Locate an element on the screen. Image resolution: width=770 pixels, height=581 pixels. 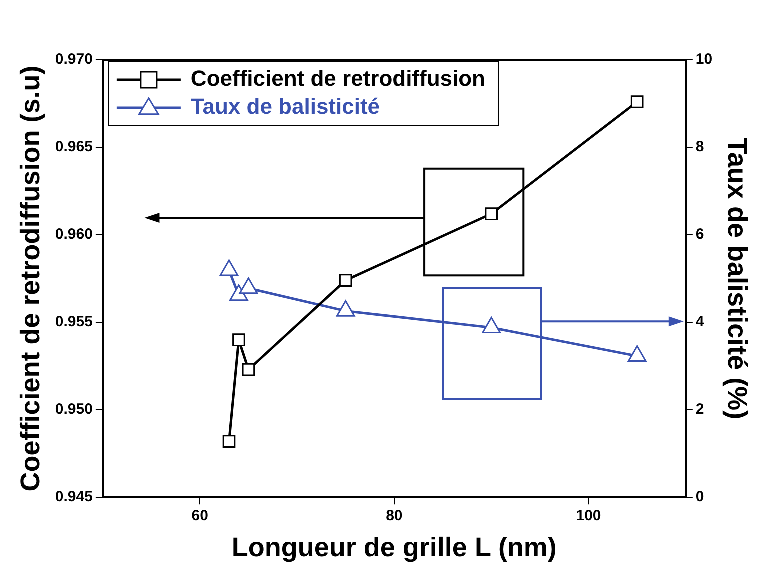
y-tick-label: 0.965 is located at coordinates (74, 147).